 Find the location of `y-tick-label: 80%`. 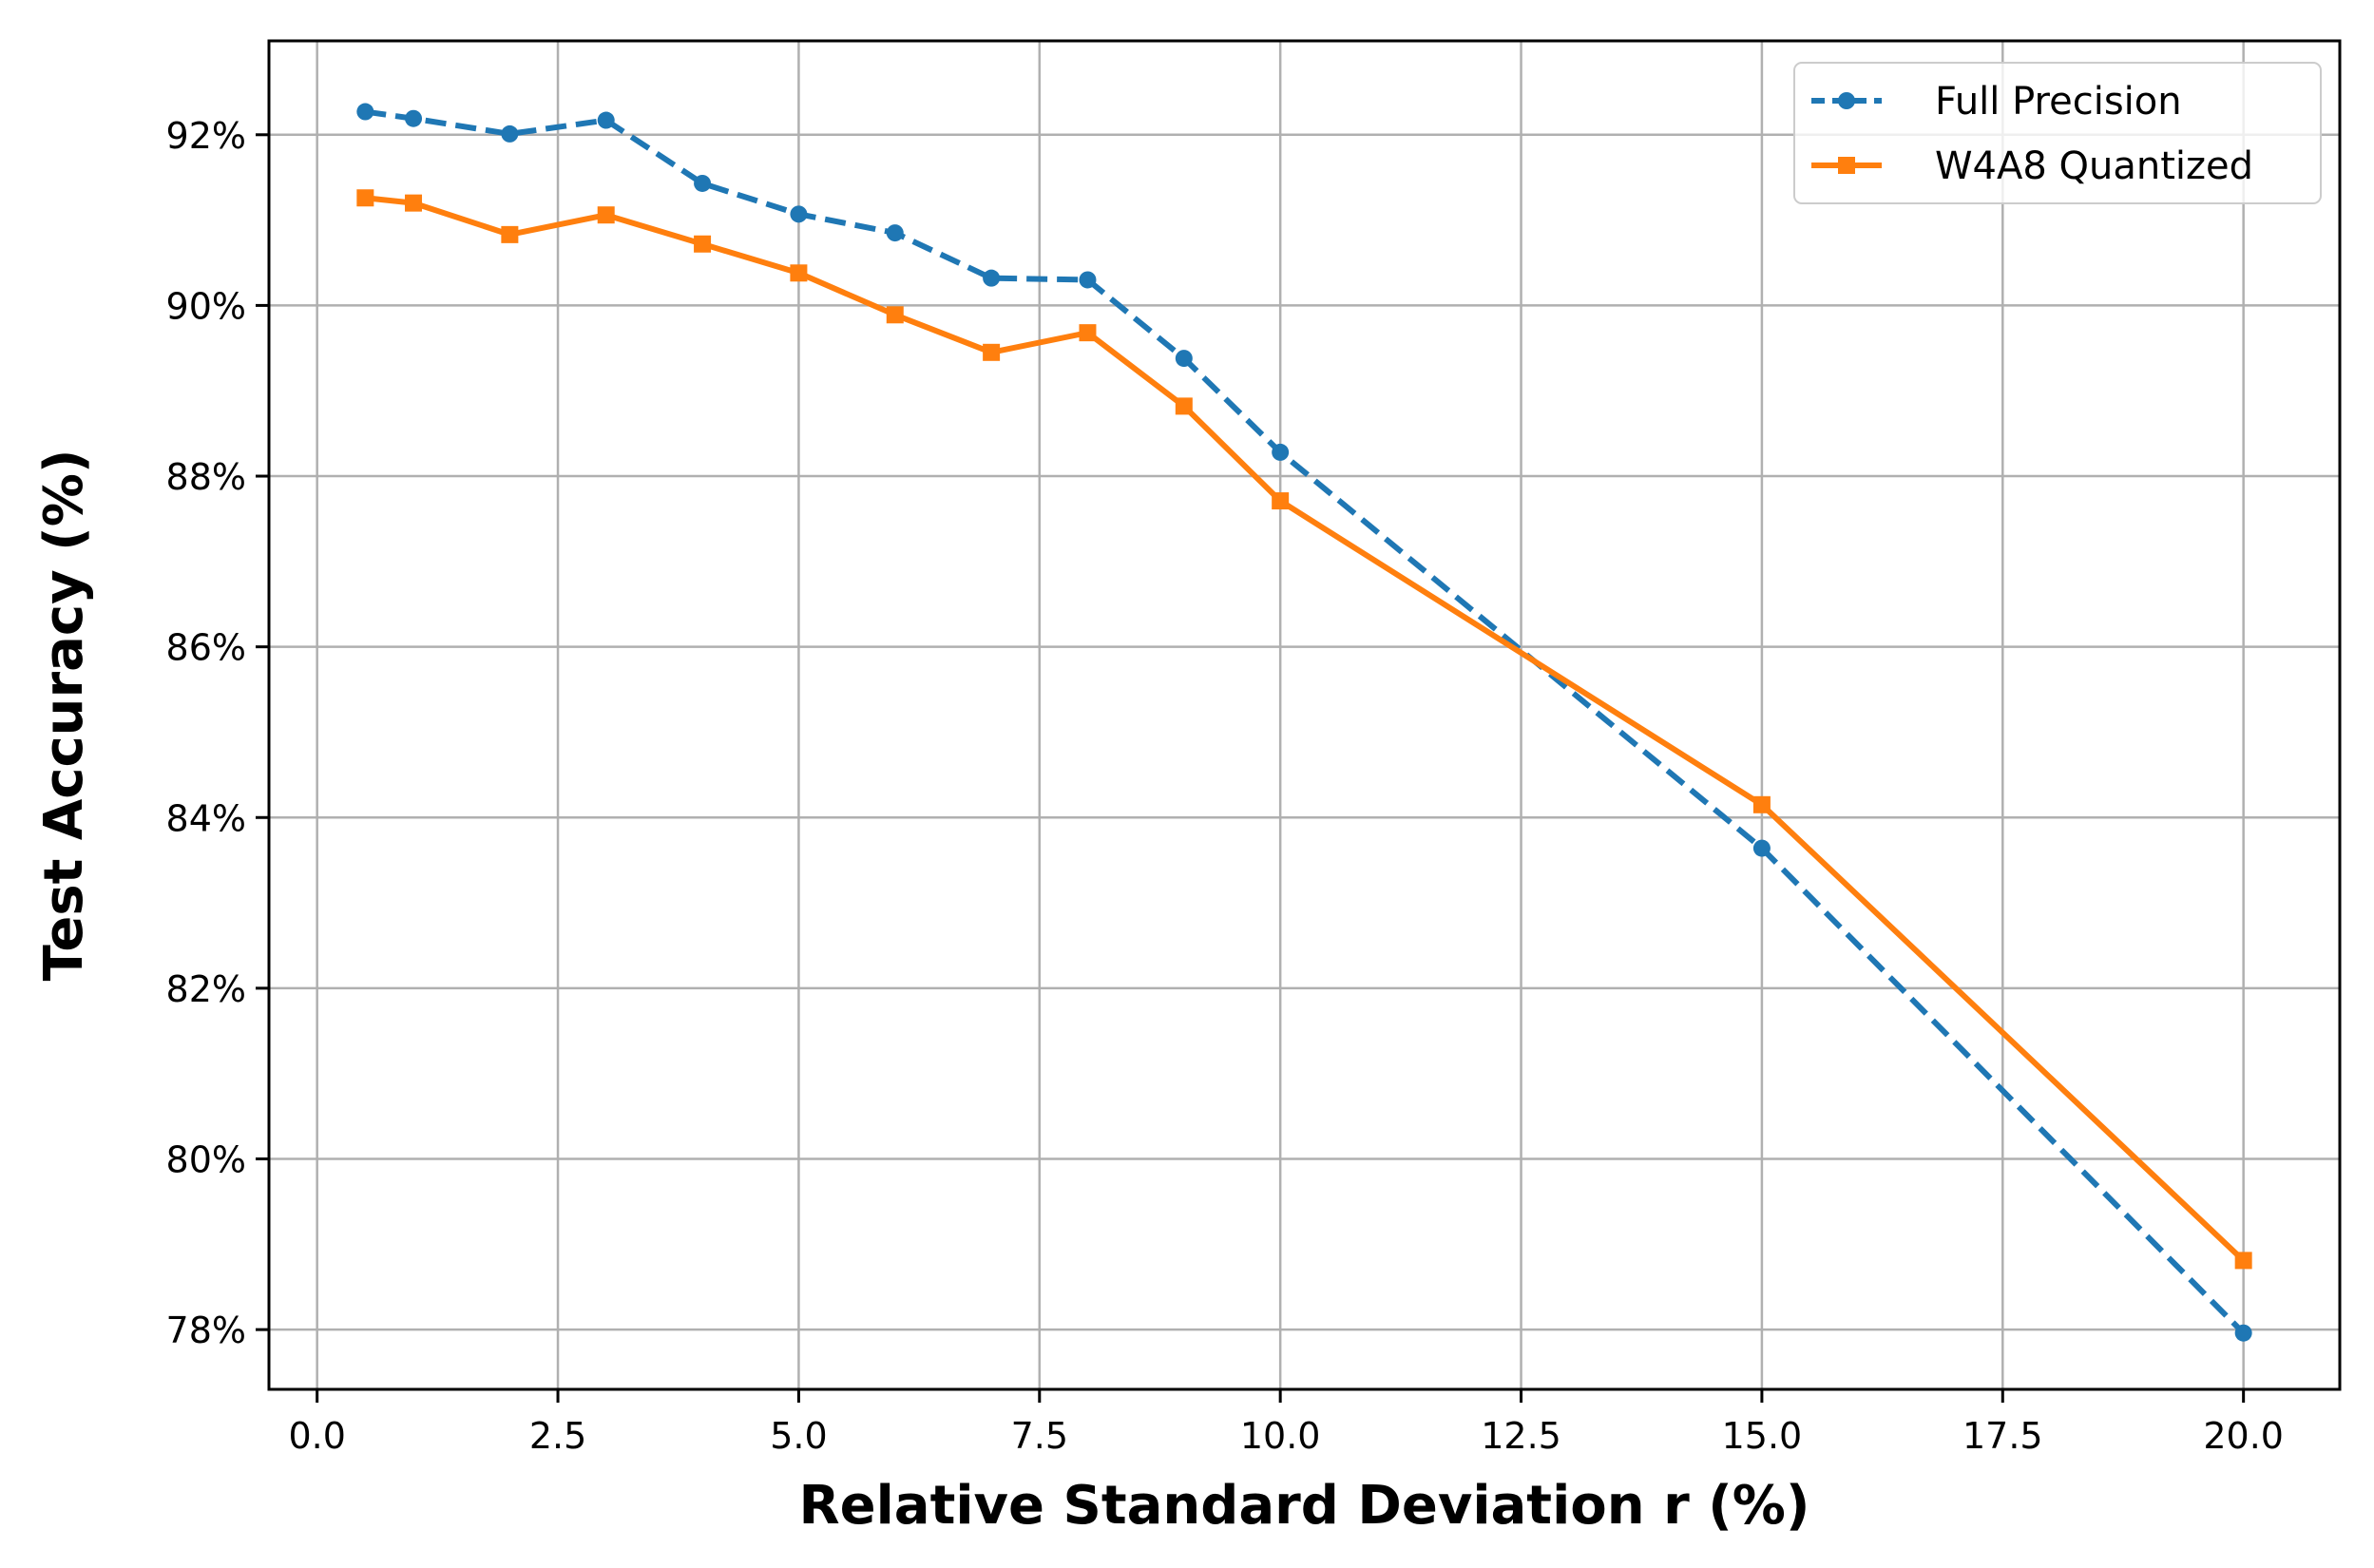

y-tick-label: 80% is located at coordinates (206, 1160).